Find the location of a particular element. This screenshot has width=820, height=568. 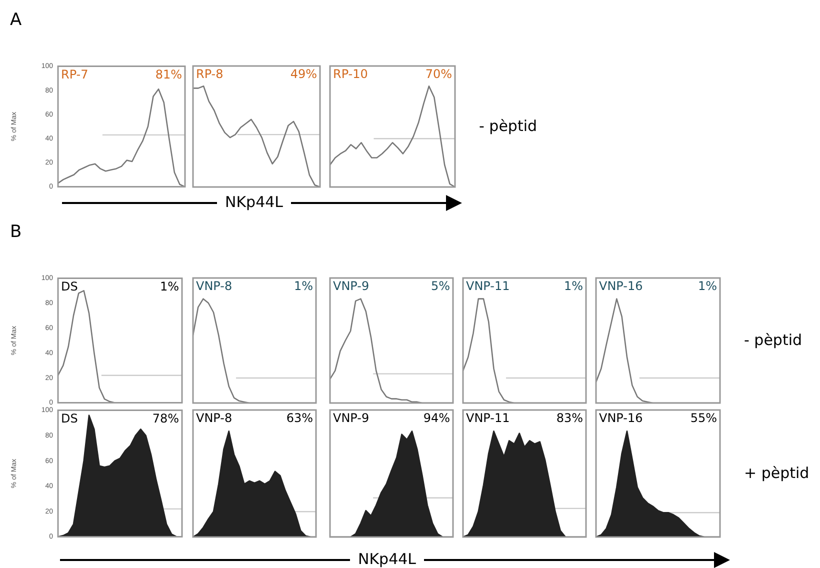

text: 55% is located at coordinates (703, 418).